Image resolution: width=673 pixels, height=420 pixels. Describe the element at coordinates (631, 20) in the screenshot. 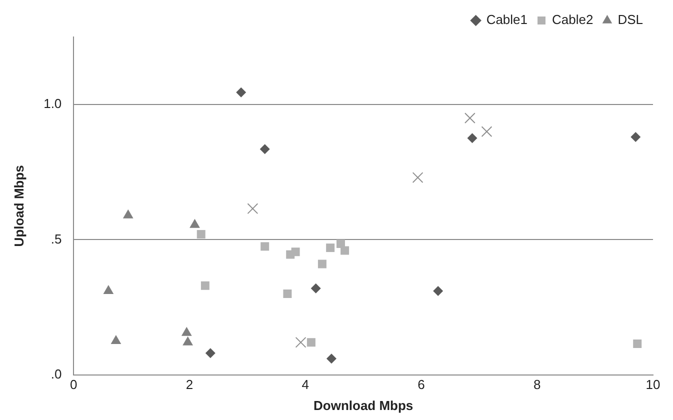

I see `legend-label: DSL` at that location.